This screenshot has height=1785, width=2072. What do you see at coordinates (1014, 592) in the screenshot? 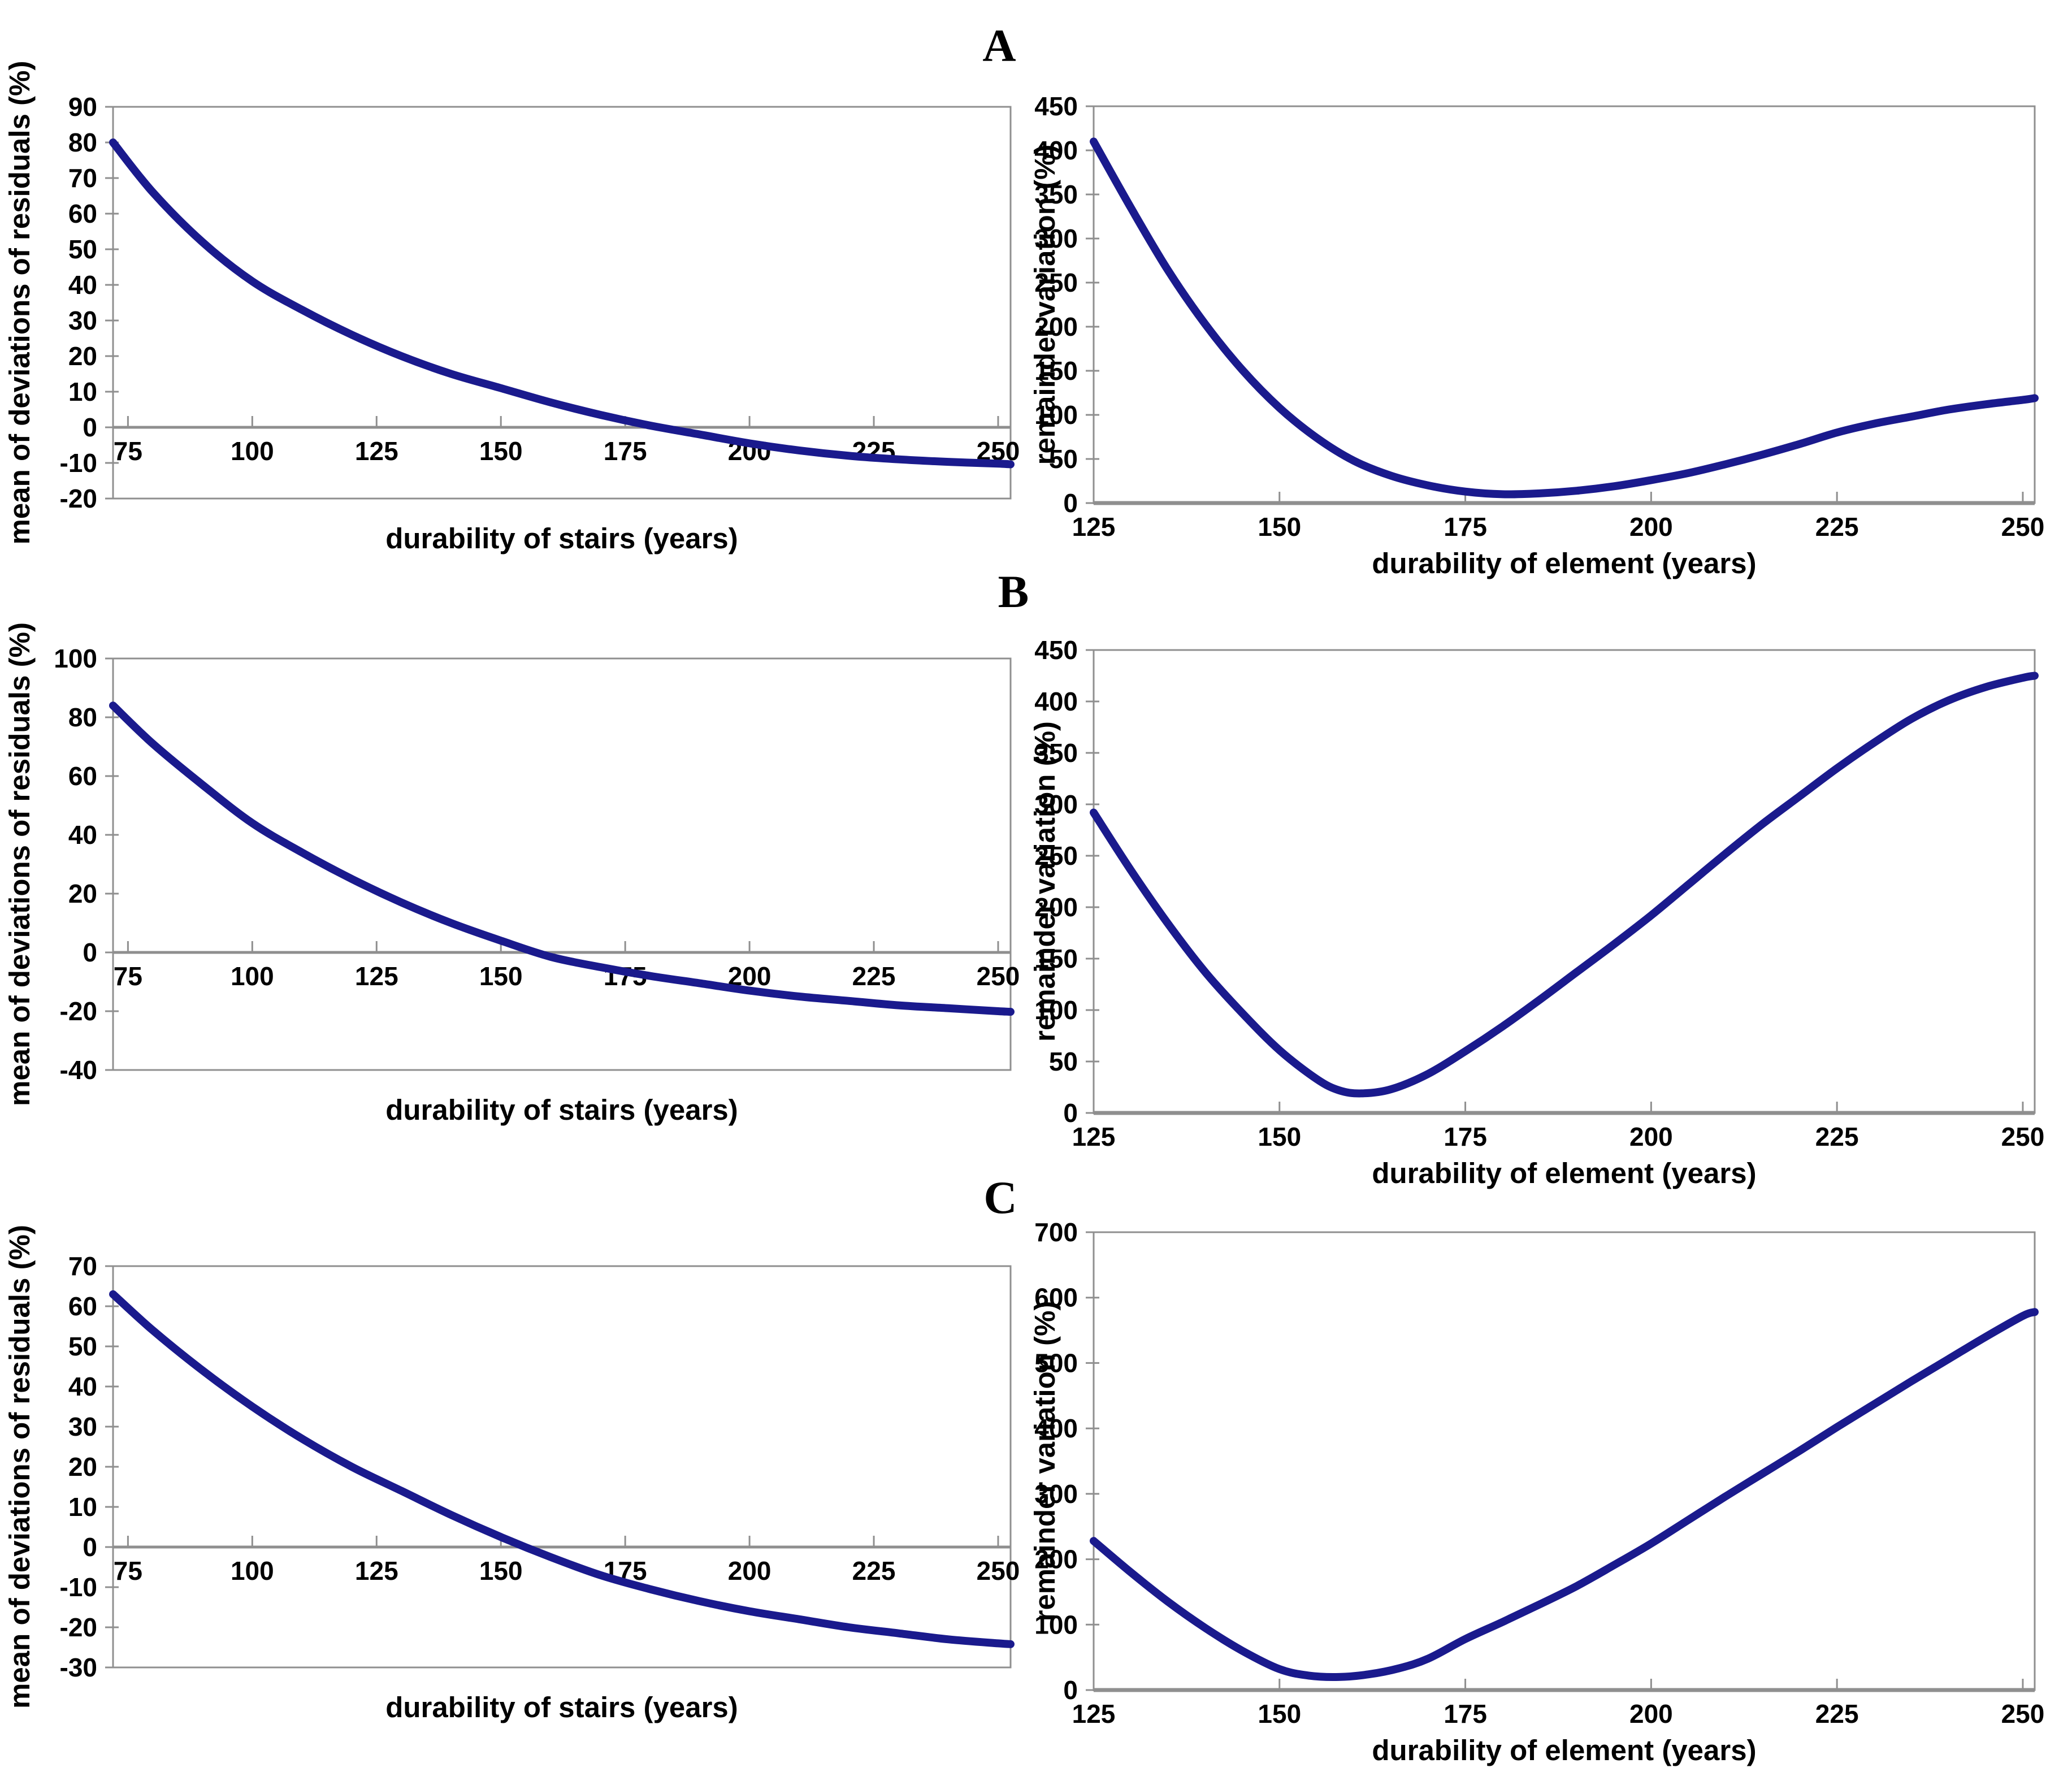
I see `panel-label-b: B` at bounding box center [1014, 592].